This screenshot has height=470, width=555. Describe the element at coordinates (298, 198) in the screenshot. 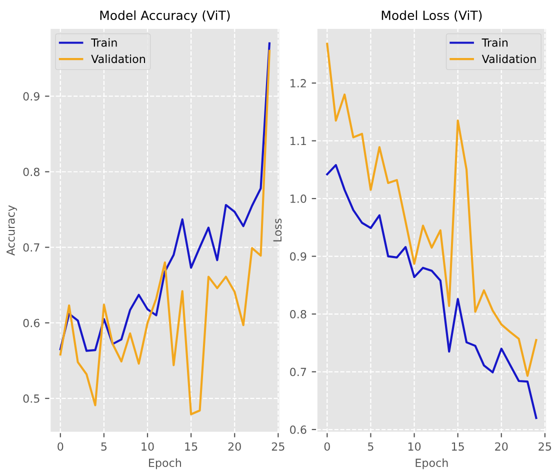

I see `y-tick-label: 1.0` at that location.